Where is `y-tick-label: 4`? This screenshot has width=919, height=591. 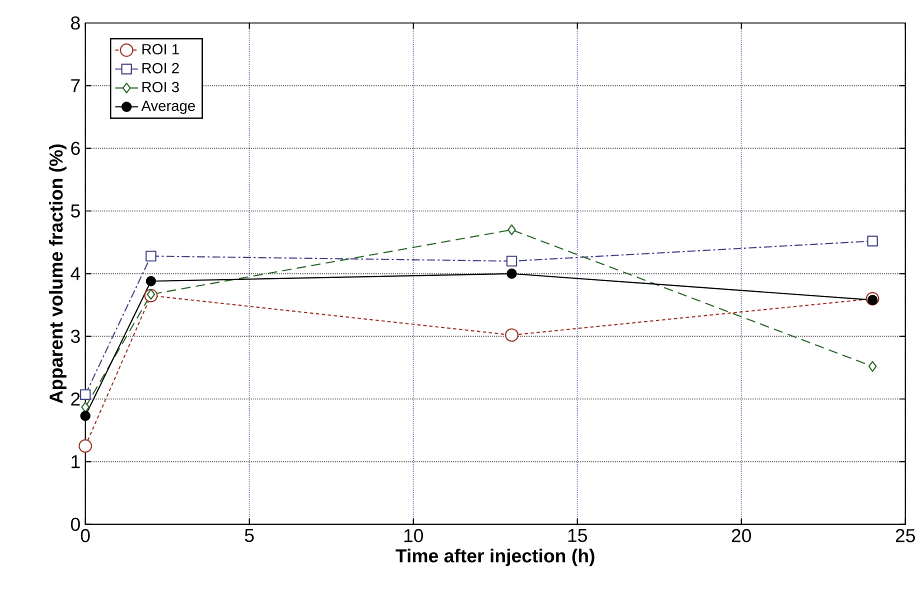
y-tick-label: 4 is located at coordinates (75, 273).